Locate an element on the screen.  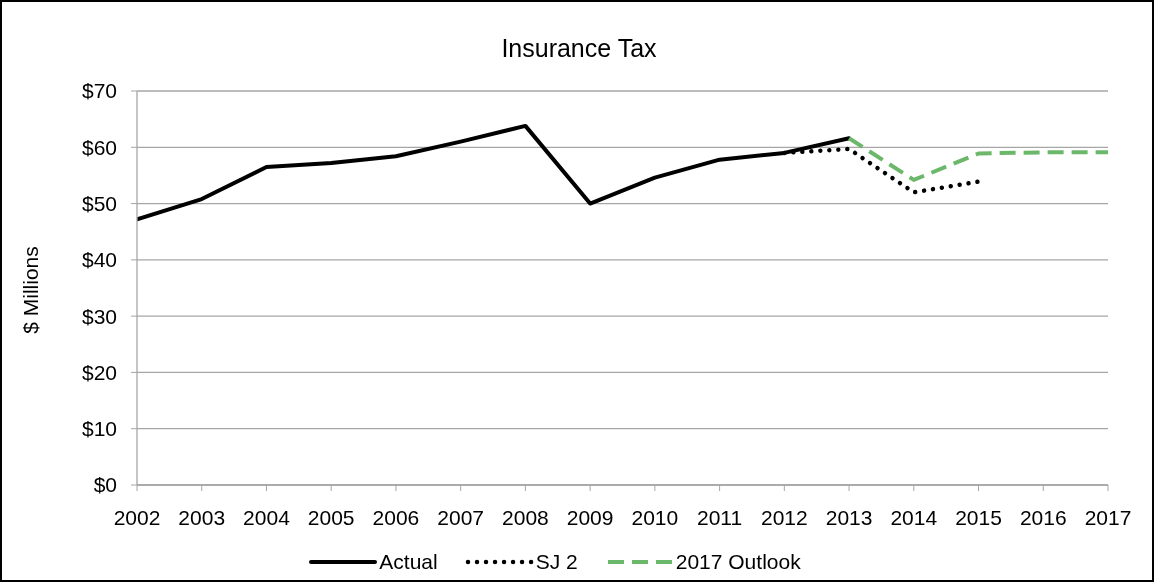
x-tick-label: 2011 is located at coordinates (720, 517).